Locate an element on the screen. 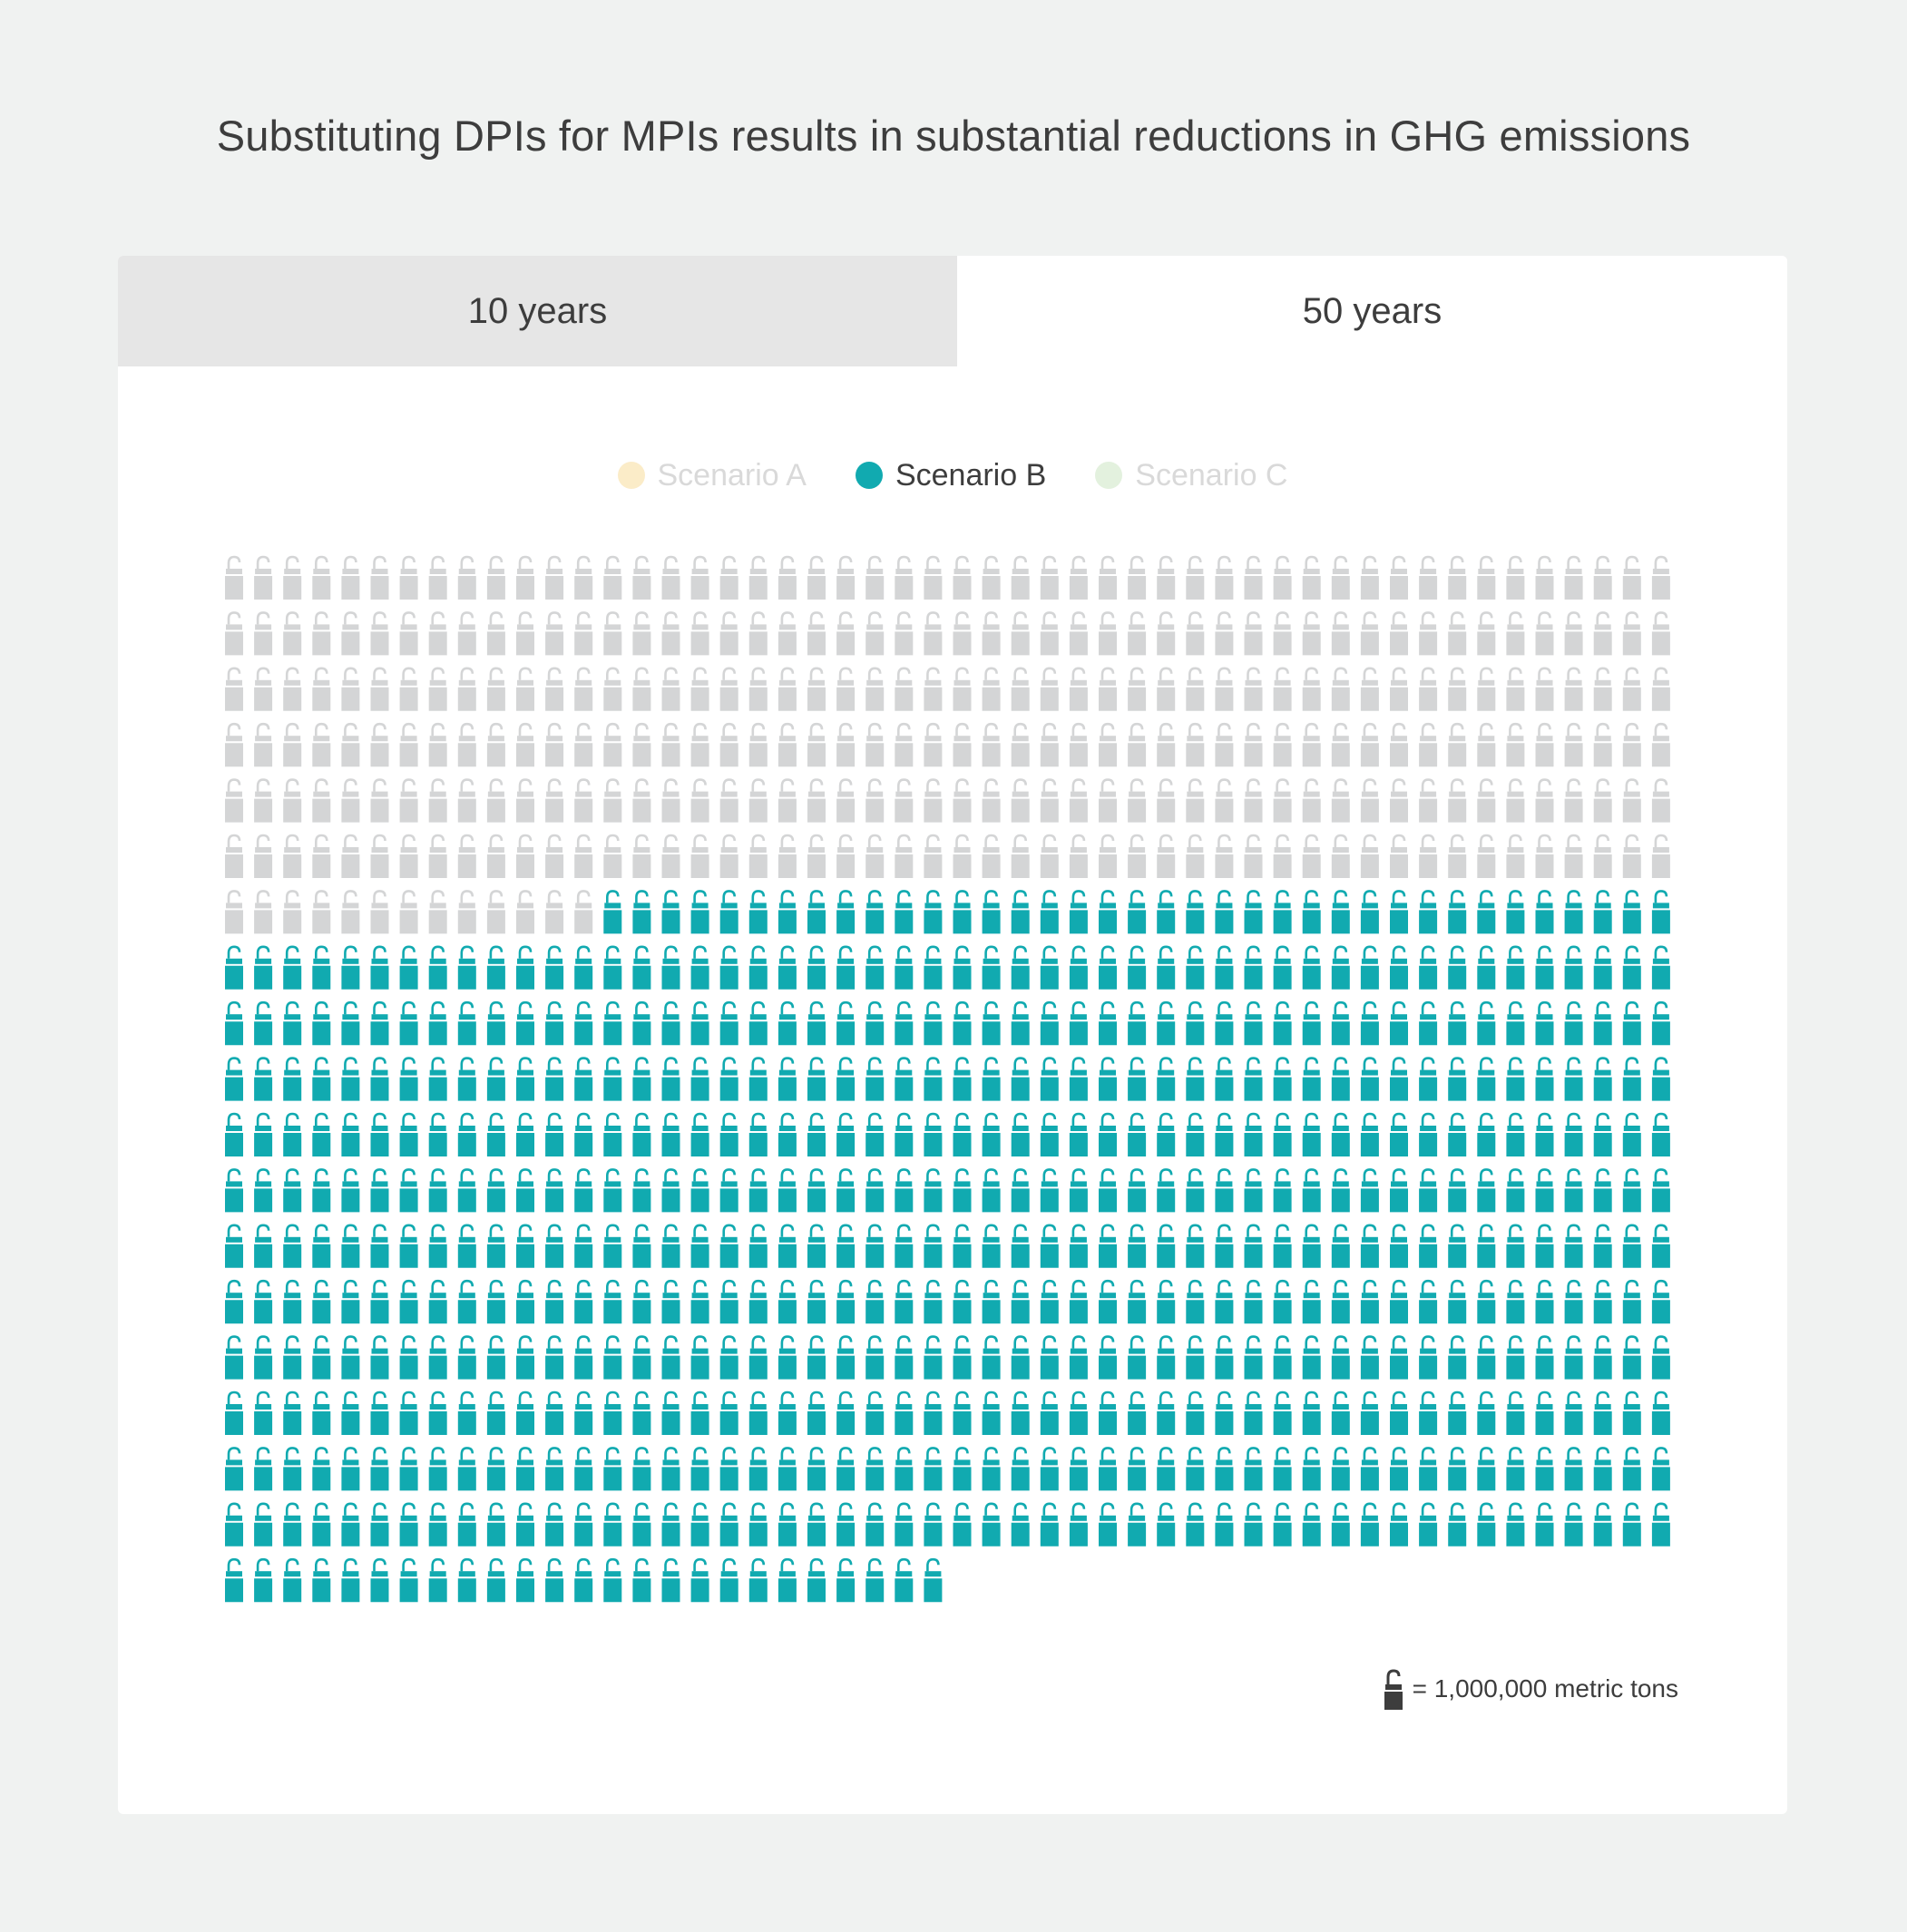 The height and width of the screenshot is (1932, 1907). legend-item-scenario-b: Scenario B is located at coordinates (951, 475).